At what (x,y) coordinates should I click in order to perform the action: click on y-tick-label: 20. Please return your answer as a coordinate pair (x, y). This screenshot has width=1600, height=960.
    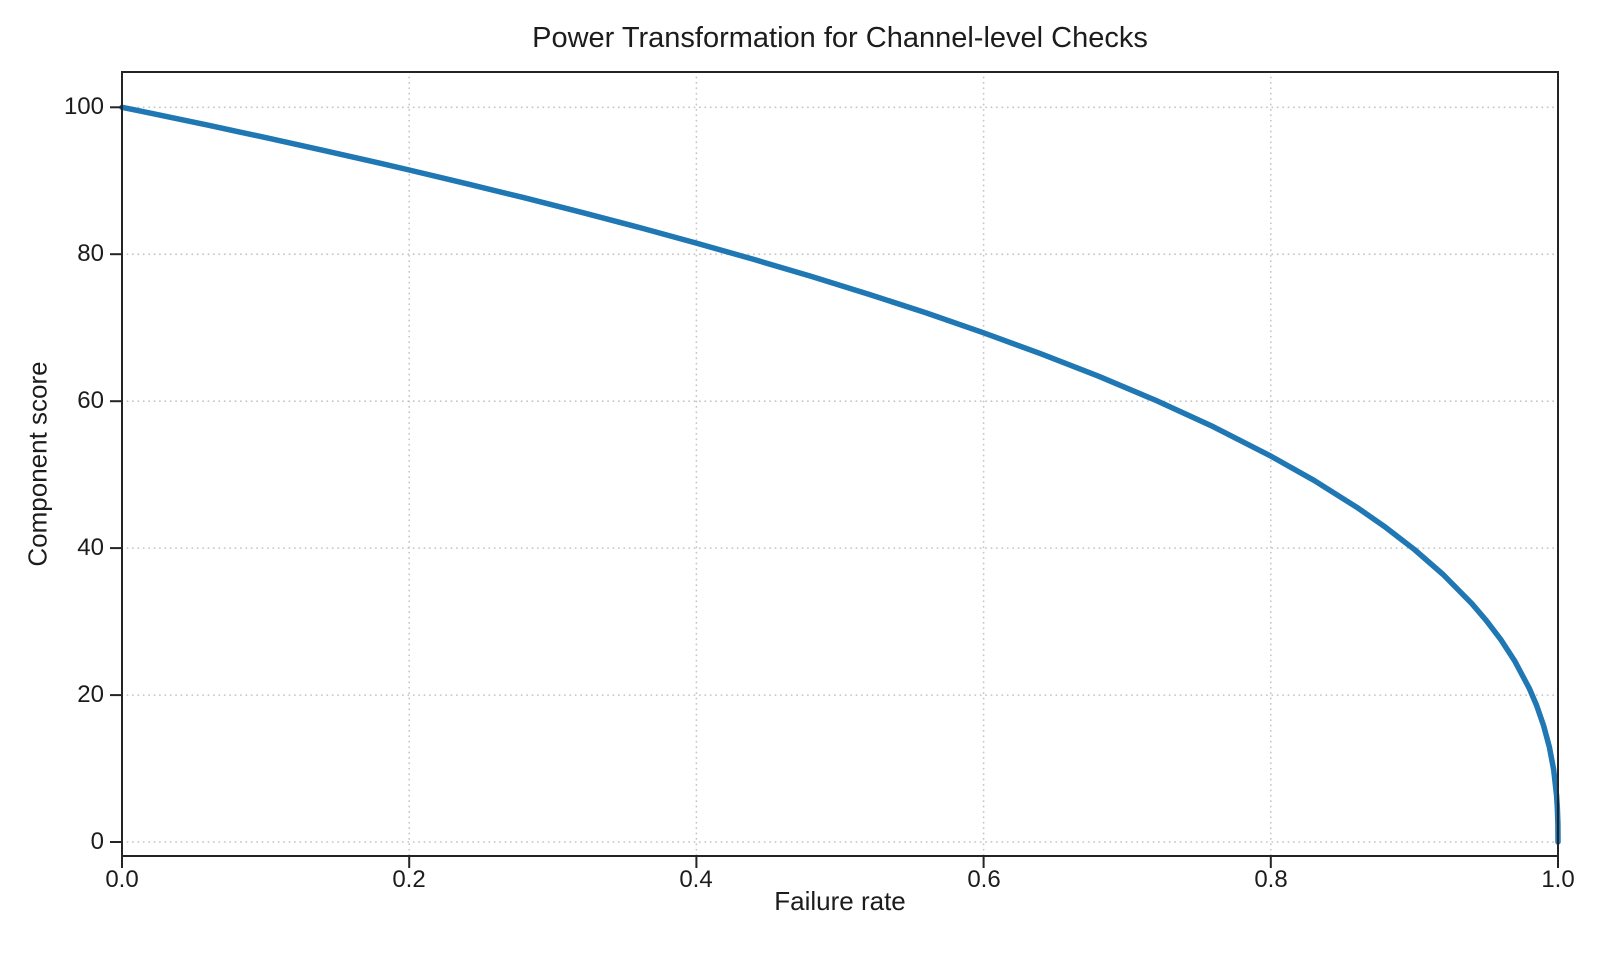
    Looking at the image, I should click on (90, 694).